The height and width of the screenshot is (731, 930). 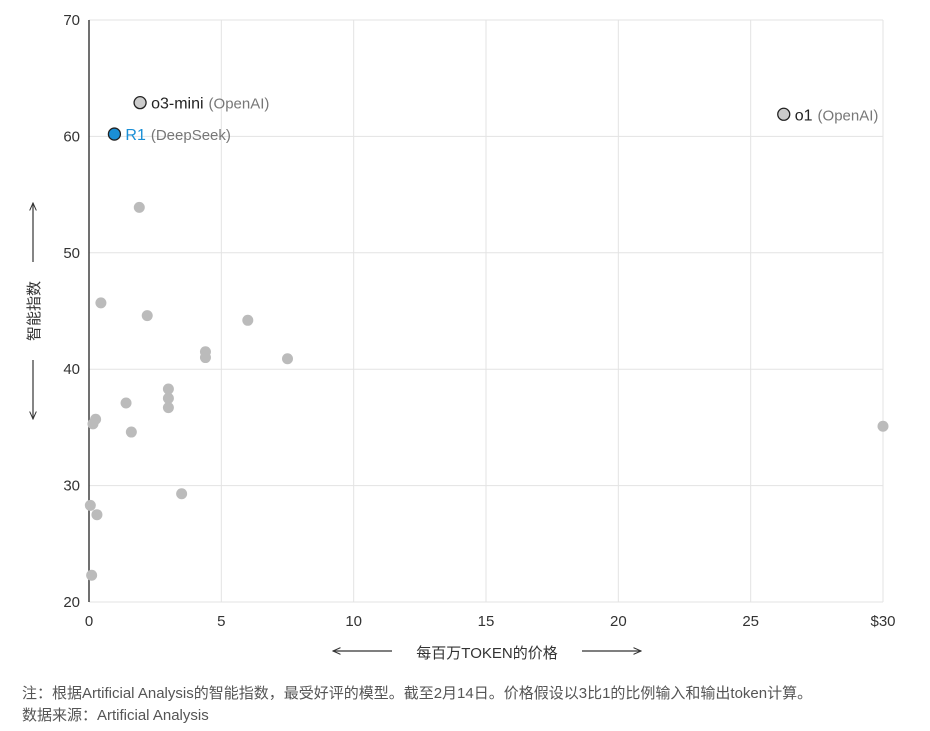 I want to click on y-axis-title: 智能指数, so click(x=34, y=311).